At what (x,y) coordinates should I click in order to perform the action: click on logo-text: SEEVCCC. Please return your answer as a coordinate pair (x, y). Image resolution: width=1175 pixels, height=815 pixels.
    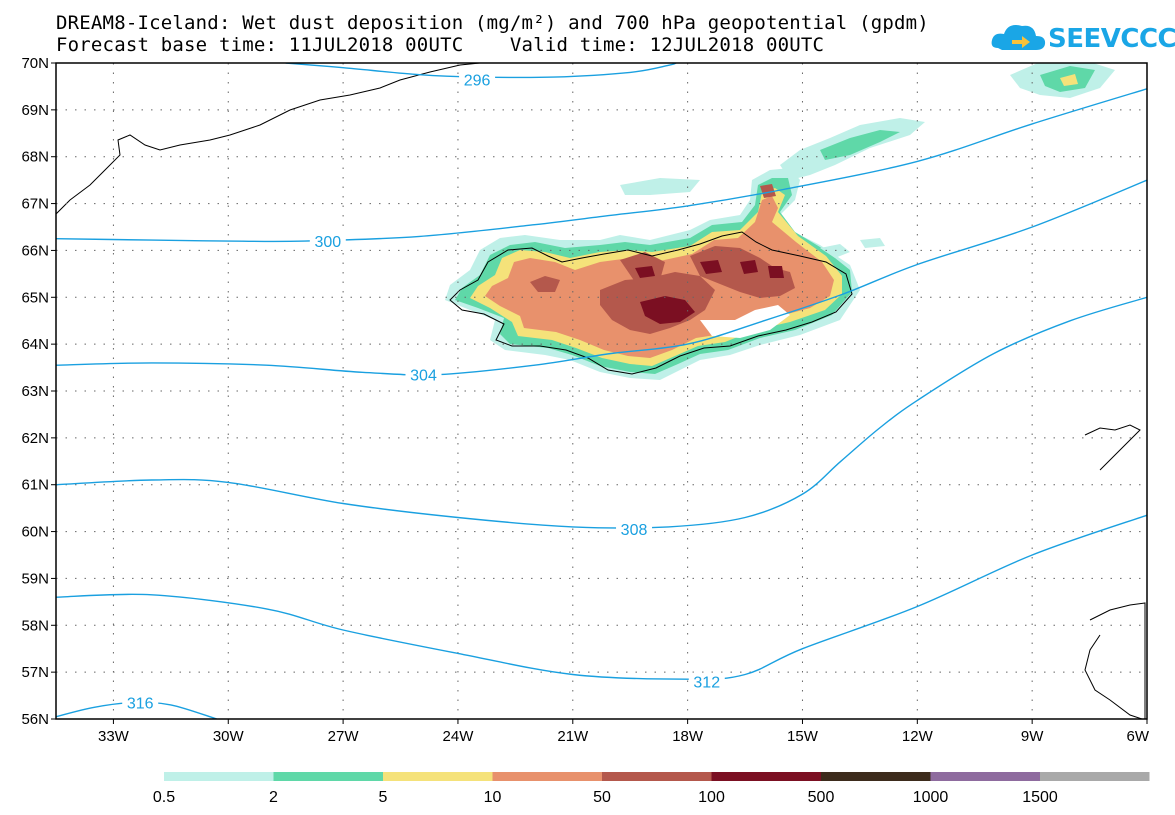
    Looking at the image, I should click on (1111, 39).